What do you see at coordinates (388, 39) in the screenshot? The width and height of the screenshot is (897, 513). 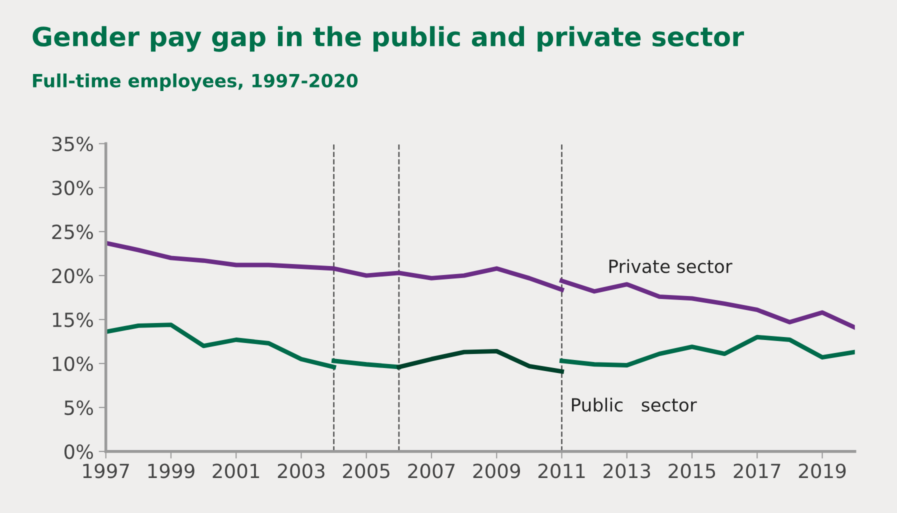 I see `chart-title: Gender pay gap in the public and private sector` at bounding box center [388, 39].